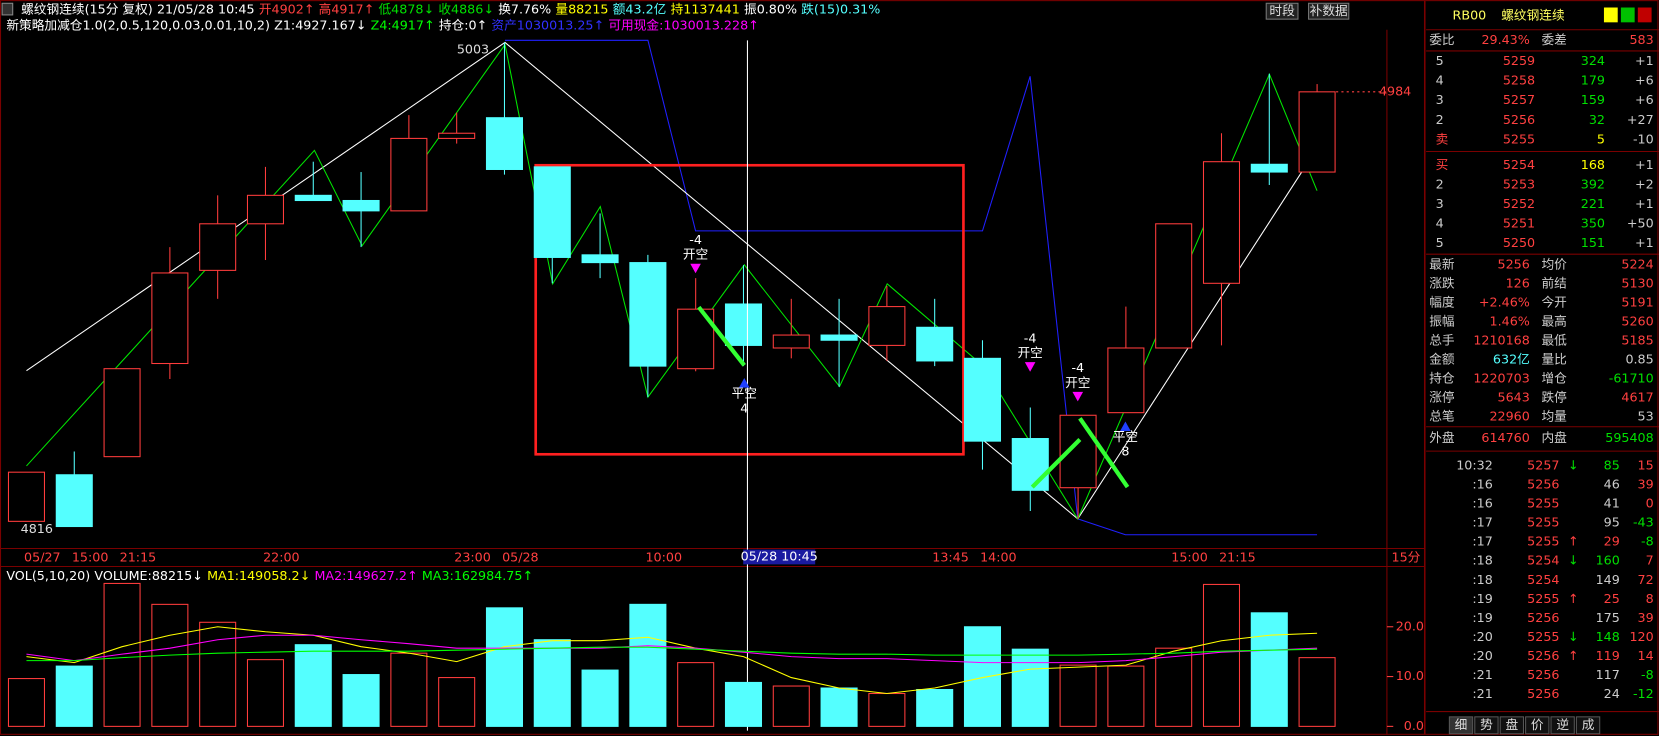 The height and width of the screenshot is (736, 1659). I want to click on x-tick-label: 14:00, so click(998, 557).